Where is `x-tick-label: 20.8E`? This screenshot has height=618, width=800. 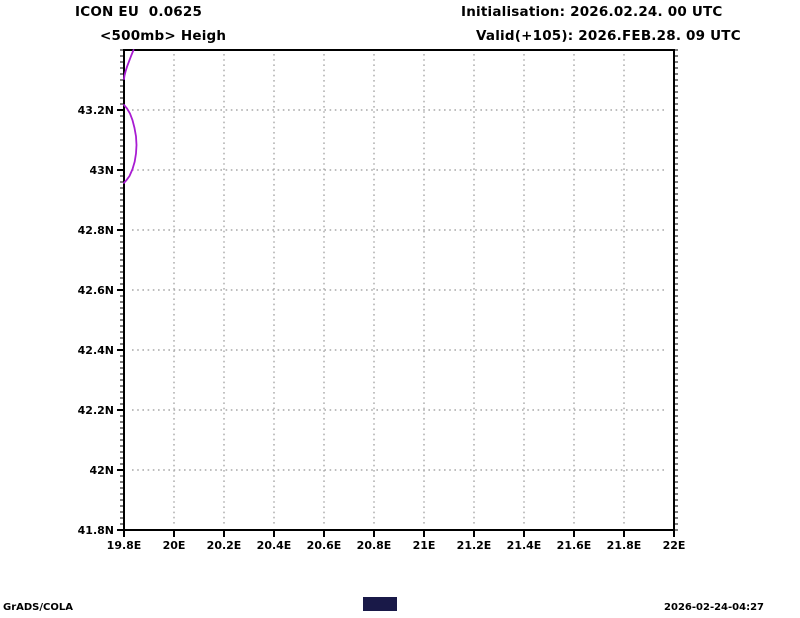
x-tick-label: 20.8E is located at coordinates (374, 545).